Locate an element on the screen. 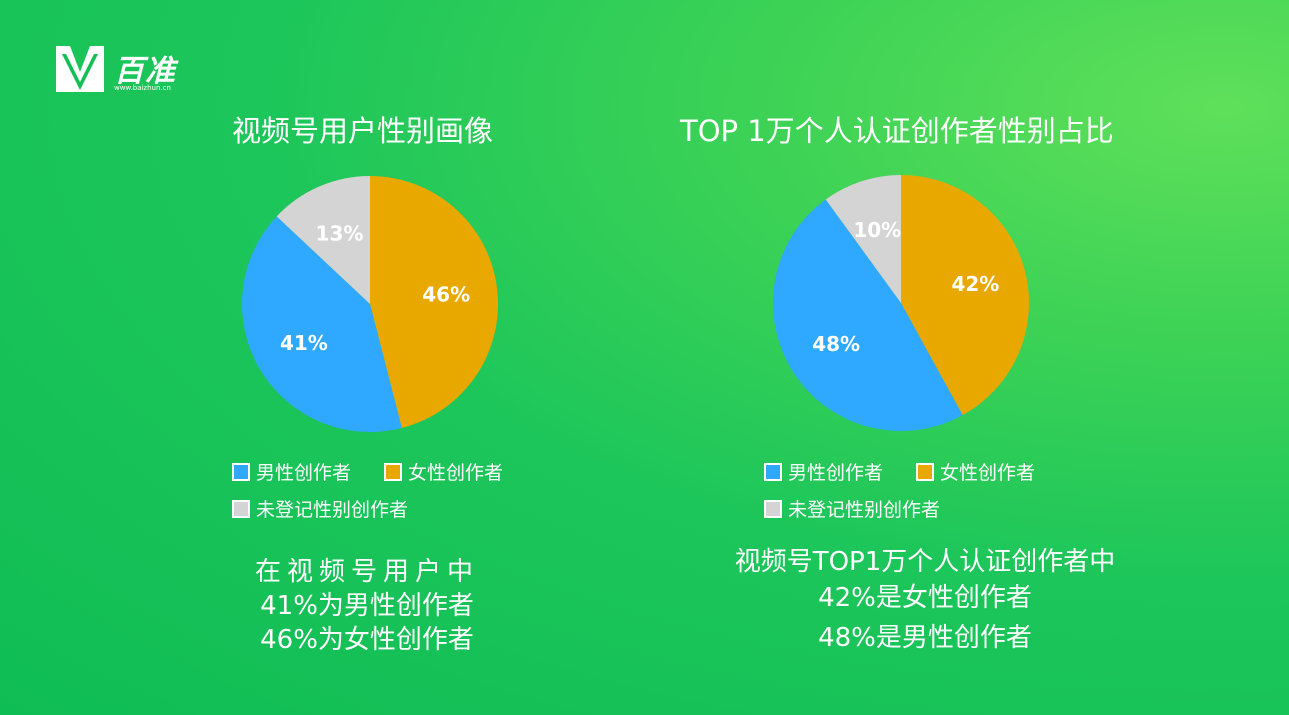  summary-line: 48%是男性创作者 is located at coordinates (925, 638).